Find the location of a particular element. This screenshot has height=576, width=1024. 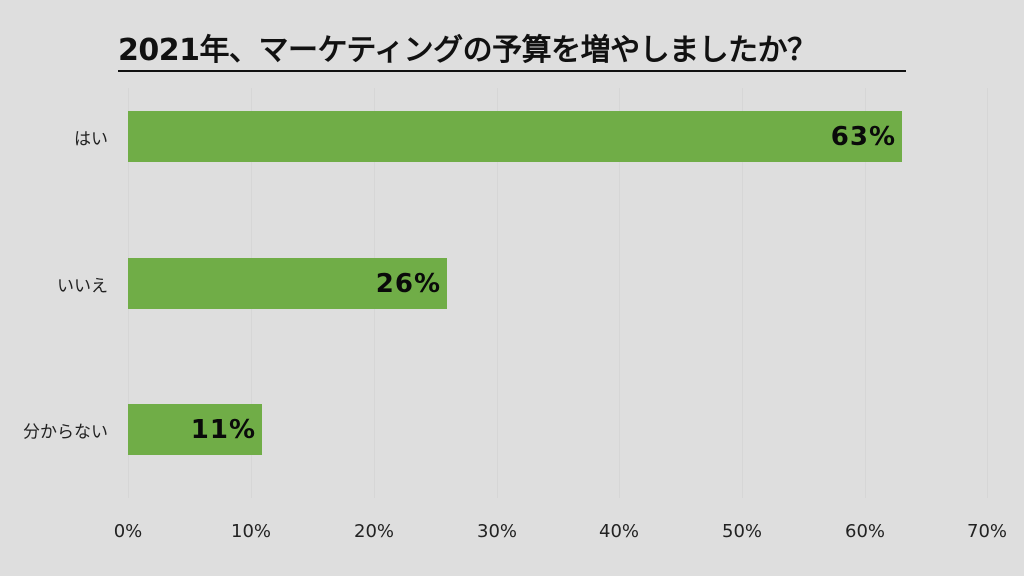

x-tick-70: 70% is located at coordinates (987, 531).